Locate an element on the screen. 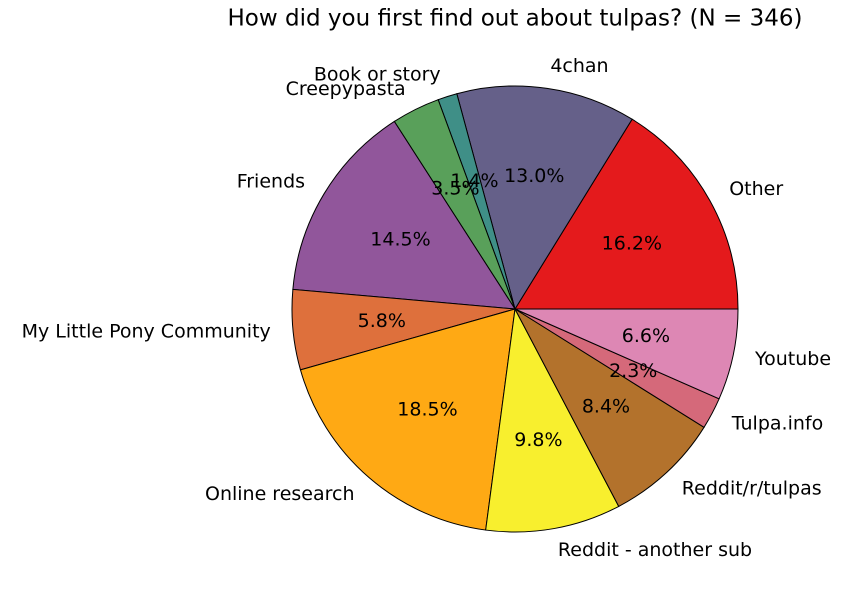 This screenshot has height=596, width=845. percent-label: 2.3% is located at coordinates (633, 371).